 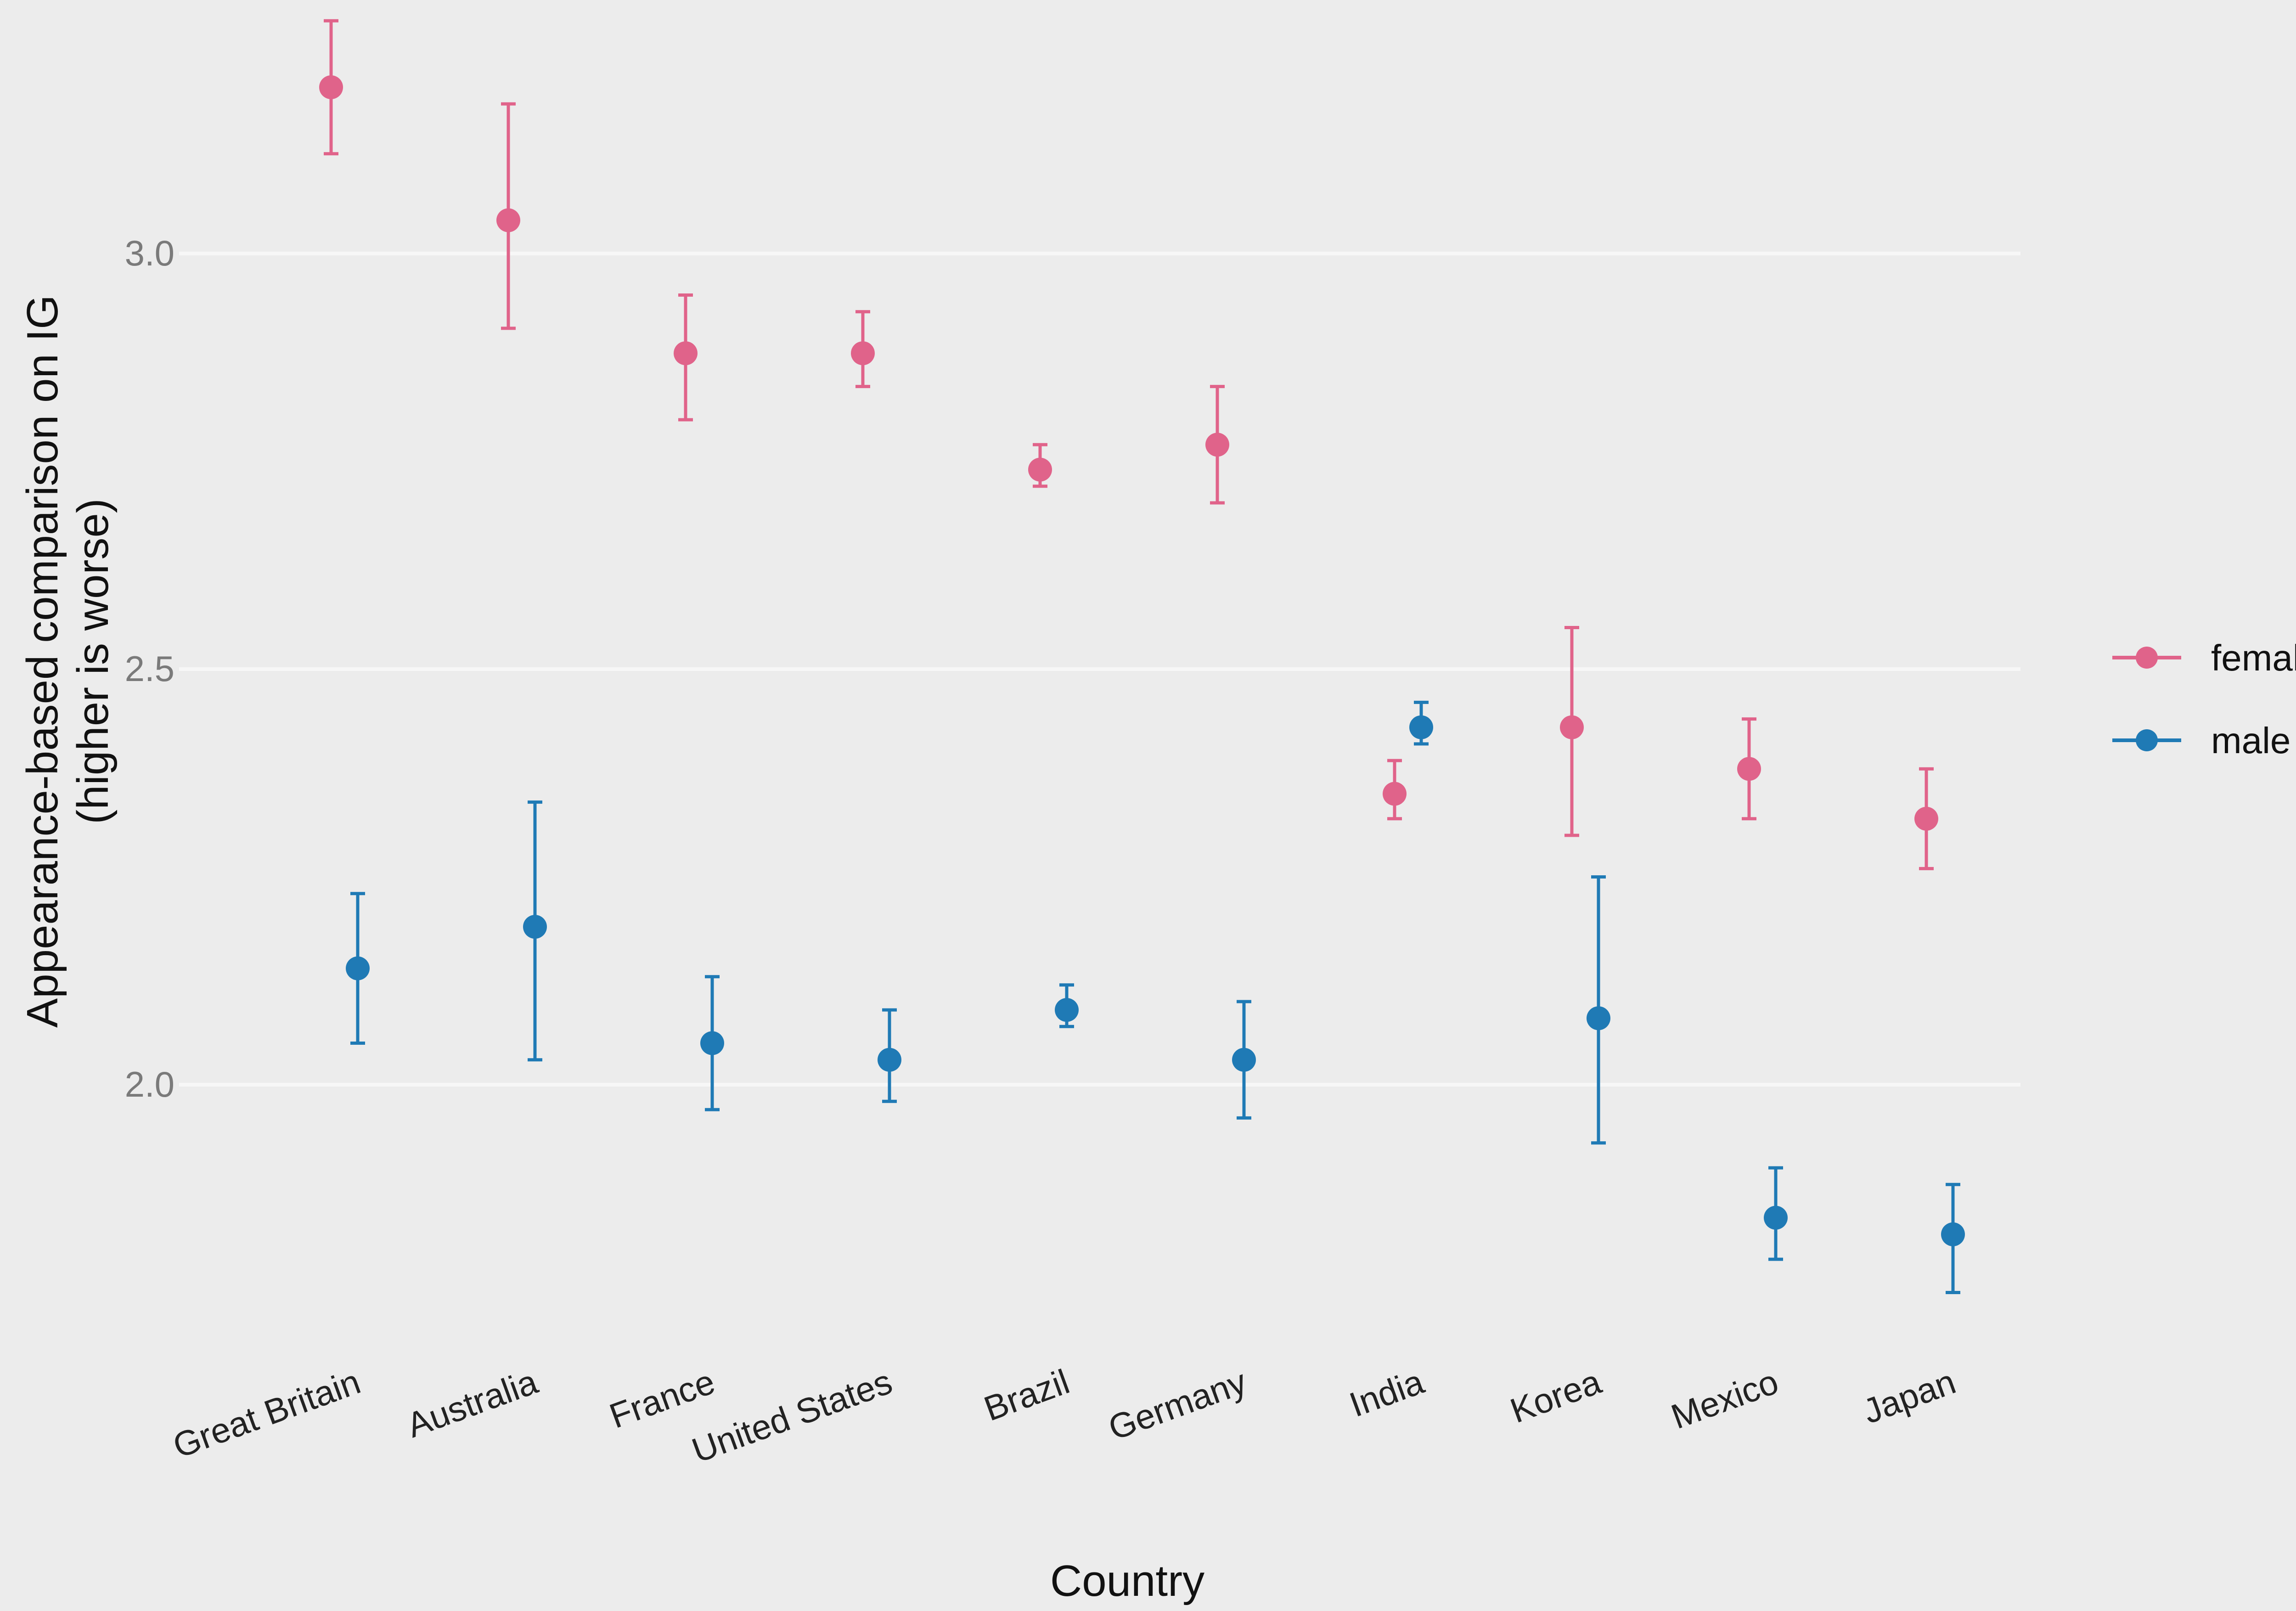 I want to click on y-axis-ticks: 2.0 2.5 3.0, so click(x=149, y=669).